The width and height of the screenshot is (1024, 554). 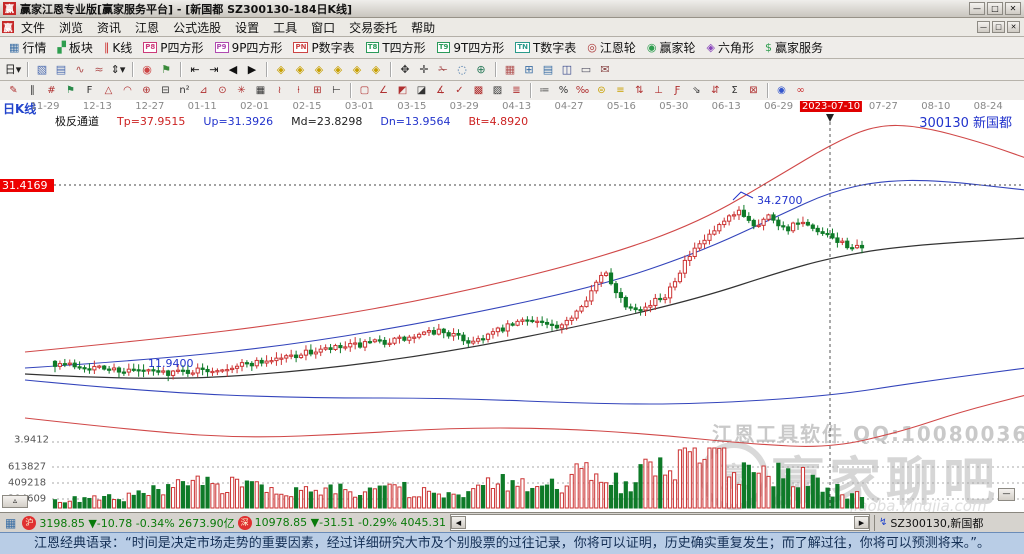 What do you see at coordinates (671, 47) in the screenshot?
I see `toolbar-button-赢家轮: ◉ 赢家轮` at bounding box center [671, 47].